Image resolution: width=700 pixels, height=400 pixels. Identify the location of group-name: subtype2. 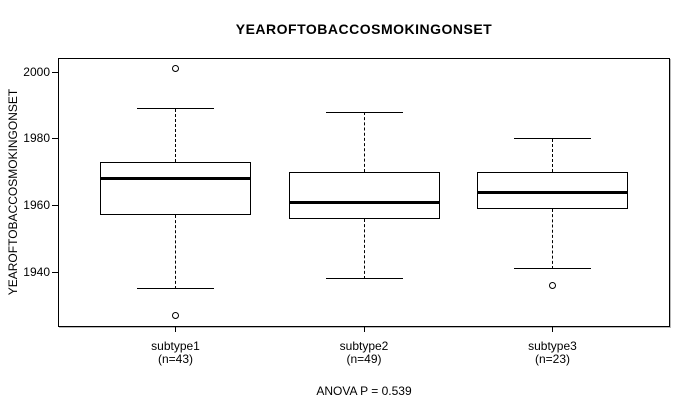
(364, 346).